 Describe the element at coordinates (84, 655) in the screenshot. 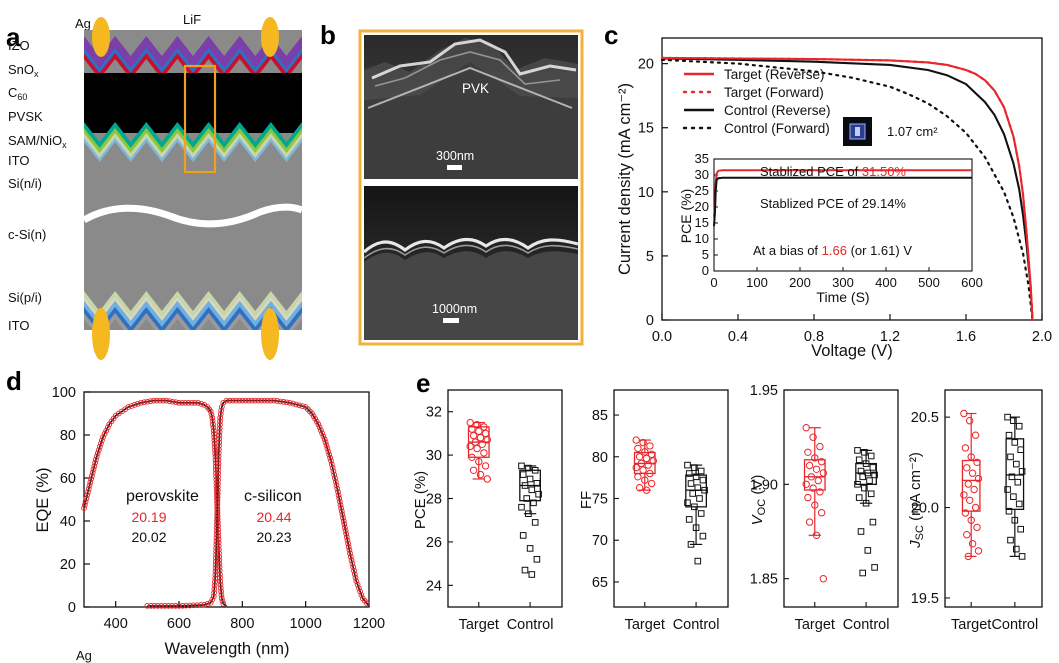

I see `ag-bottom-label: Ag` at that location.